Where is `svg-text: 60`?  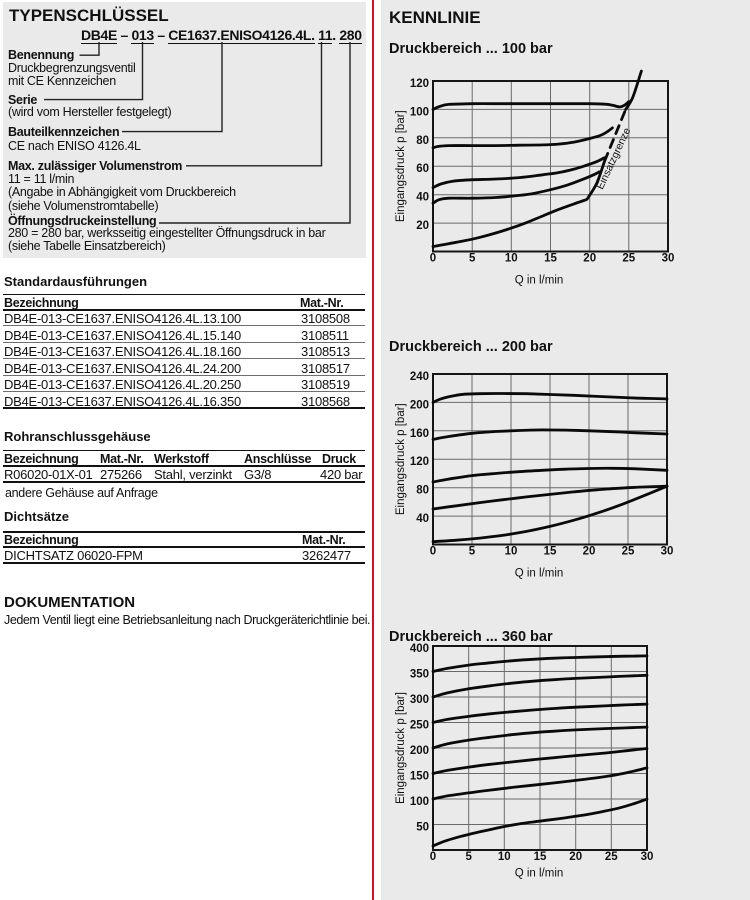 svg-text: 60 is located at coordinates (422, 169).